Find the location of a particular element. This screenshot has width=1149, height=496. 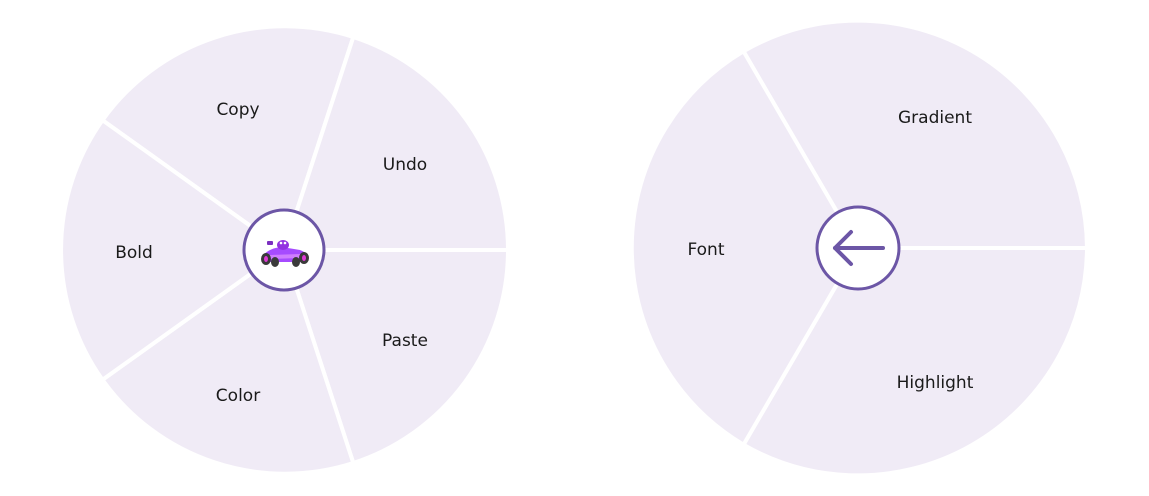

hub-button is located at coordinates (284, 250).